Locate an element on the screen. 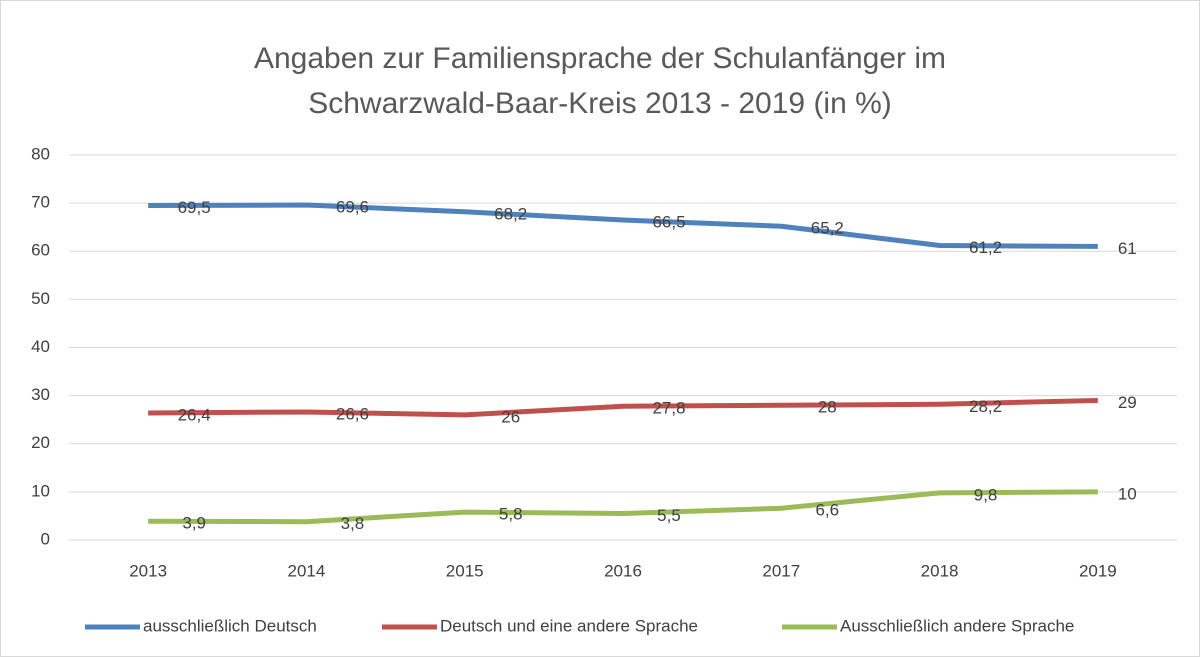 The width and height of the screenshot is (1200, 657). x-tick-label: 2017 is located at coordinates (781, 570).